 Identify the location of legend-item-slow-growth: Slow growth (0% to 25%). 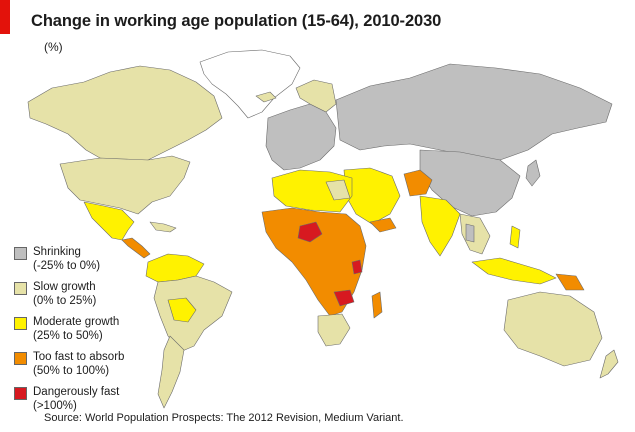
(94, 298).